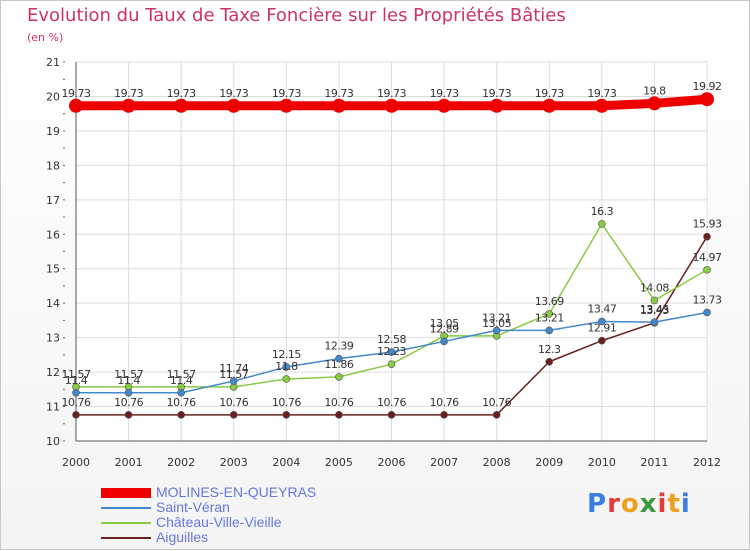 Image resolution: width=750 pixels, height=551 pixels. I want to click on legend-label: MOLINES-EN-QUEYRAS, so click(236, 492).